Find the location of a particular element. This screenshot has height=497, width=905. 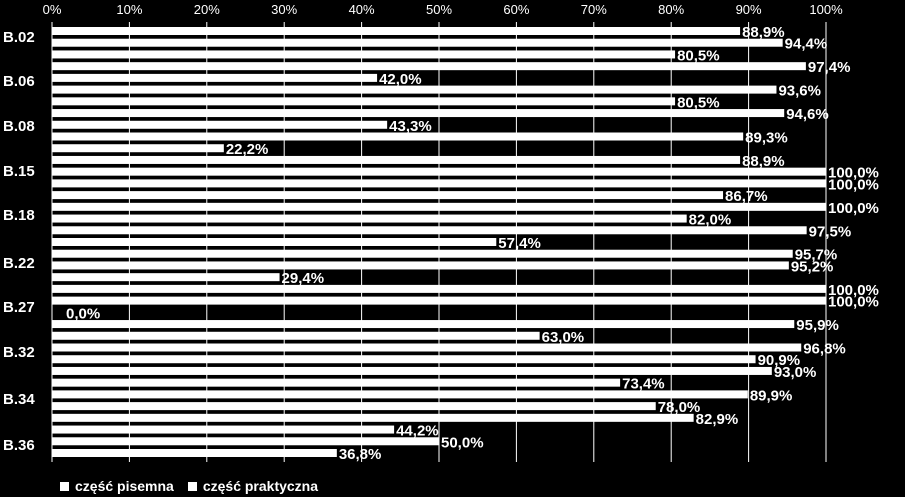

legend-label-pisemna: część pisemna is located at coordinates (124, 486).